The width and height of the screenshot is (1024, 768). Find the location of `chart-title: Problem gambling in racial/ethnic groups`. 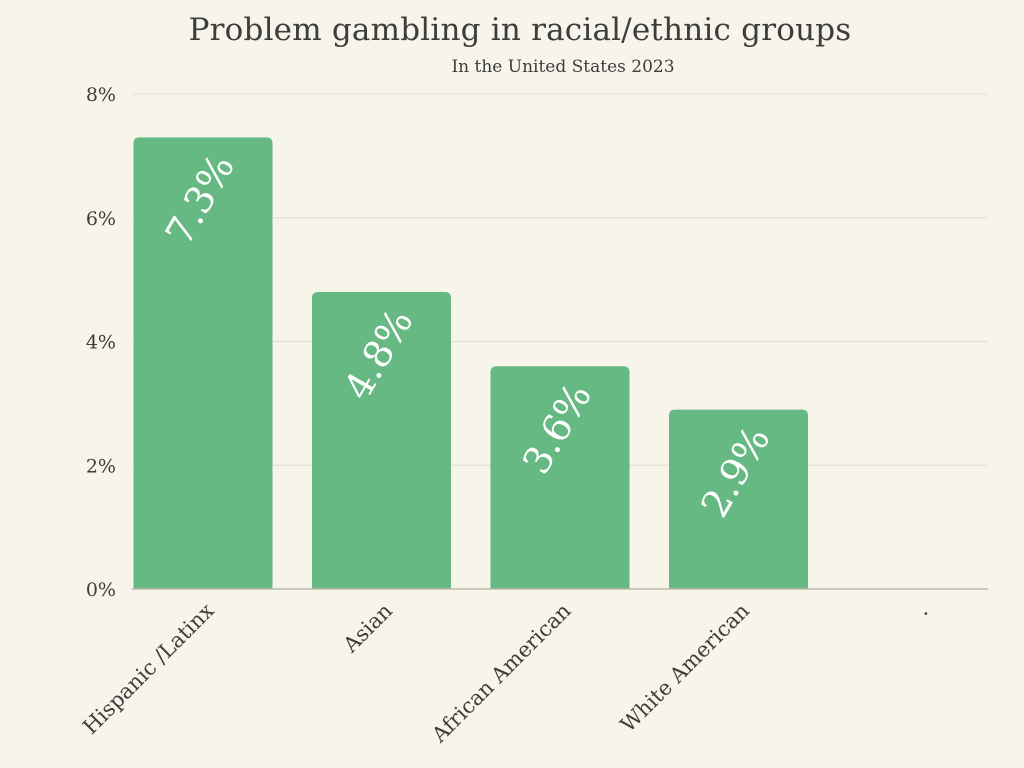

chart-title: Problem gambling in racial/ethnic groups is located at coordinates (520, 30).